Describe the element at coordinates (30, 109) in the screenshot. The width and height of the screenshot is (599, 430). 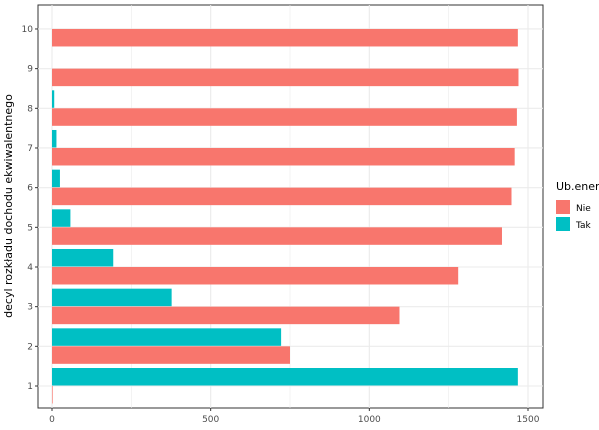
I see `y-tick-label: 8` at that location.